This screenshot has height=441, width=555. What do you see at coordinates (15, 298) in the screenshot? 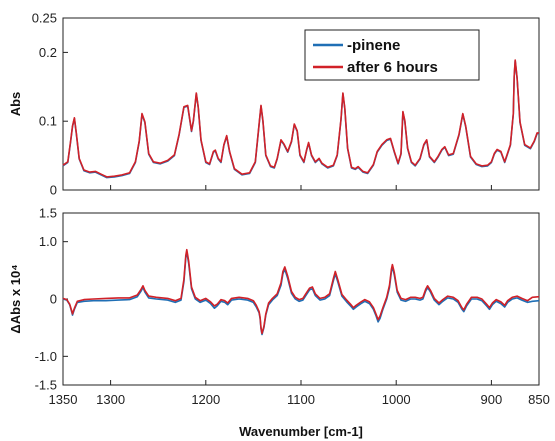
I see `bottom-y-axis-title: ΔAbs x 10⁴` at bounding box center [15, 298].